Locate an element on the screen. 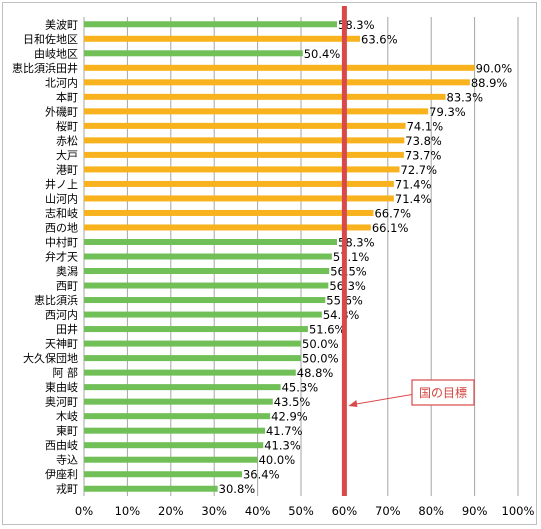 The height and width of the screenshot is (529, 541). callout-arrow-line is located at coordinates (381, 400).